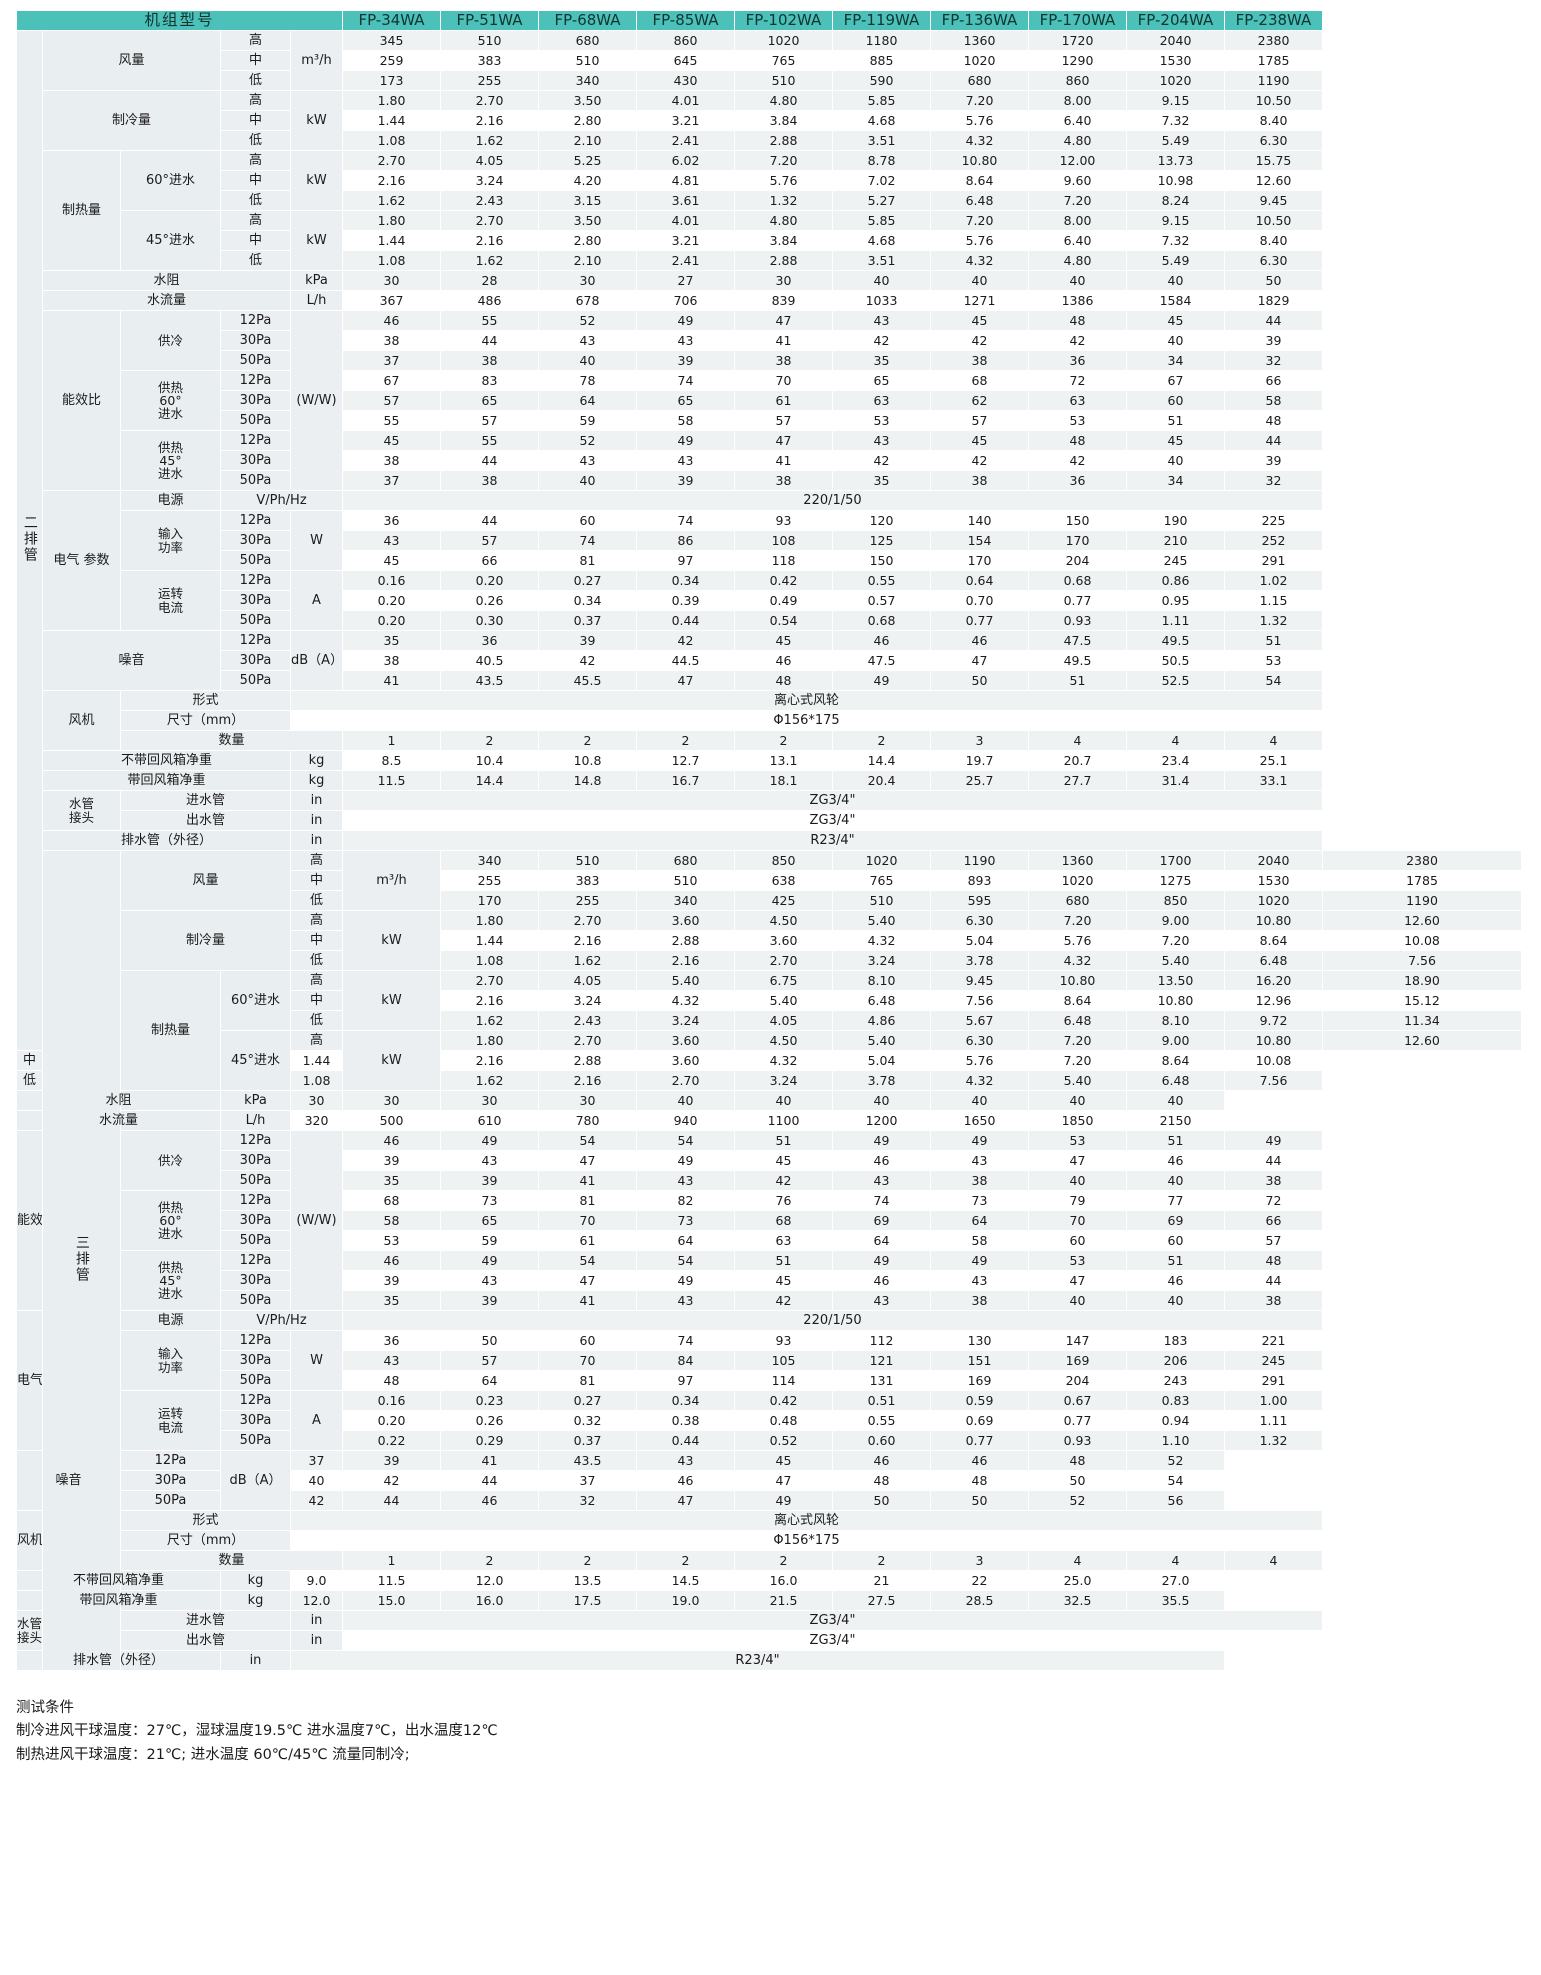 The image size is (1541, 1975). Describe the element at coordinates (255, 1200) in the screenshot. I see `eer-heat60-p12-label: 12Pa` at that location.